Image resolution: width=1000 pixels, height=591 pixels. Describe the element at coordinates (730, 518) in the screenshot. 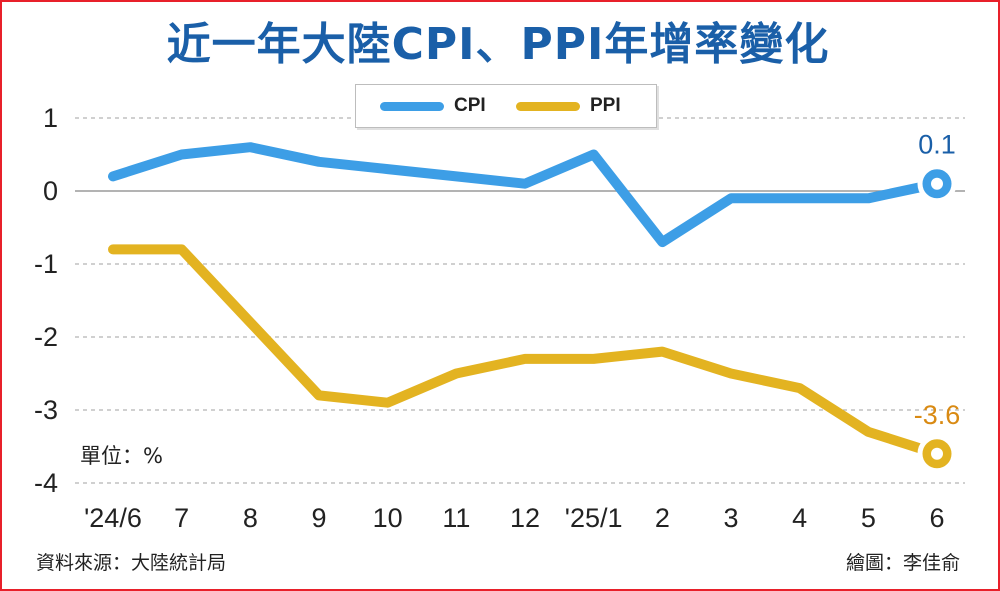

I see `x-tick-label: 3` at that location.